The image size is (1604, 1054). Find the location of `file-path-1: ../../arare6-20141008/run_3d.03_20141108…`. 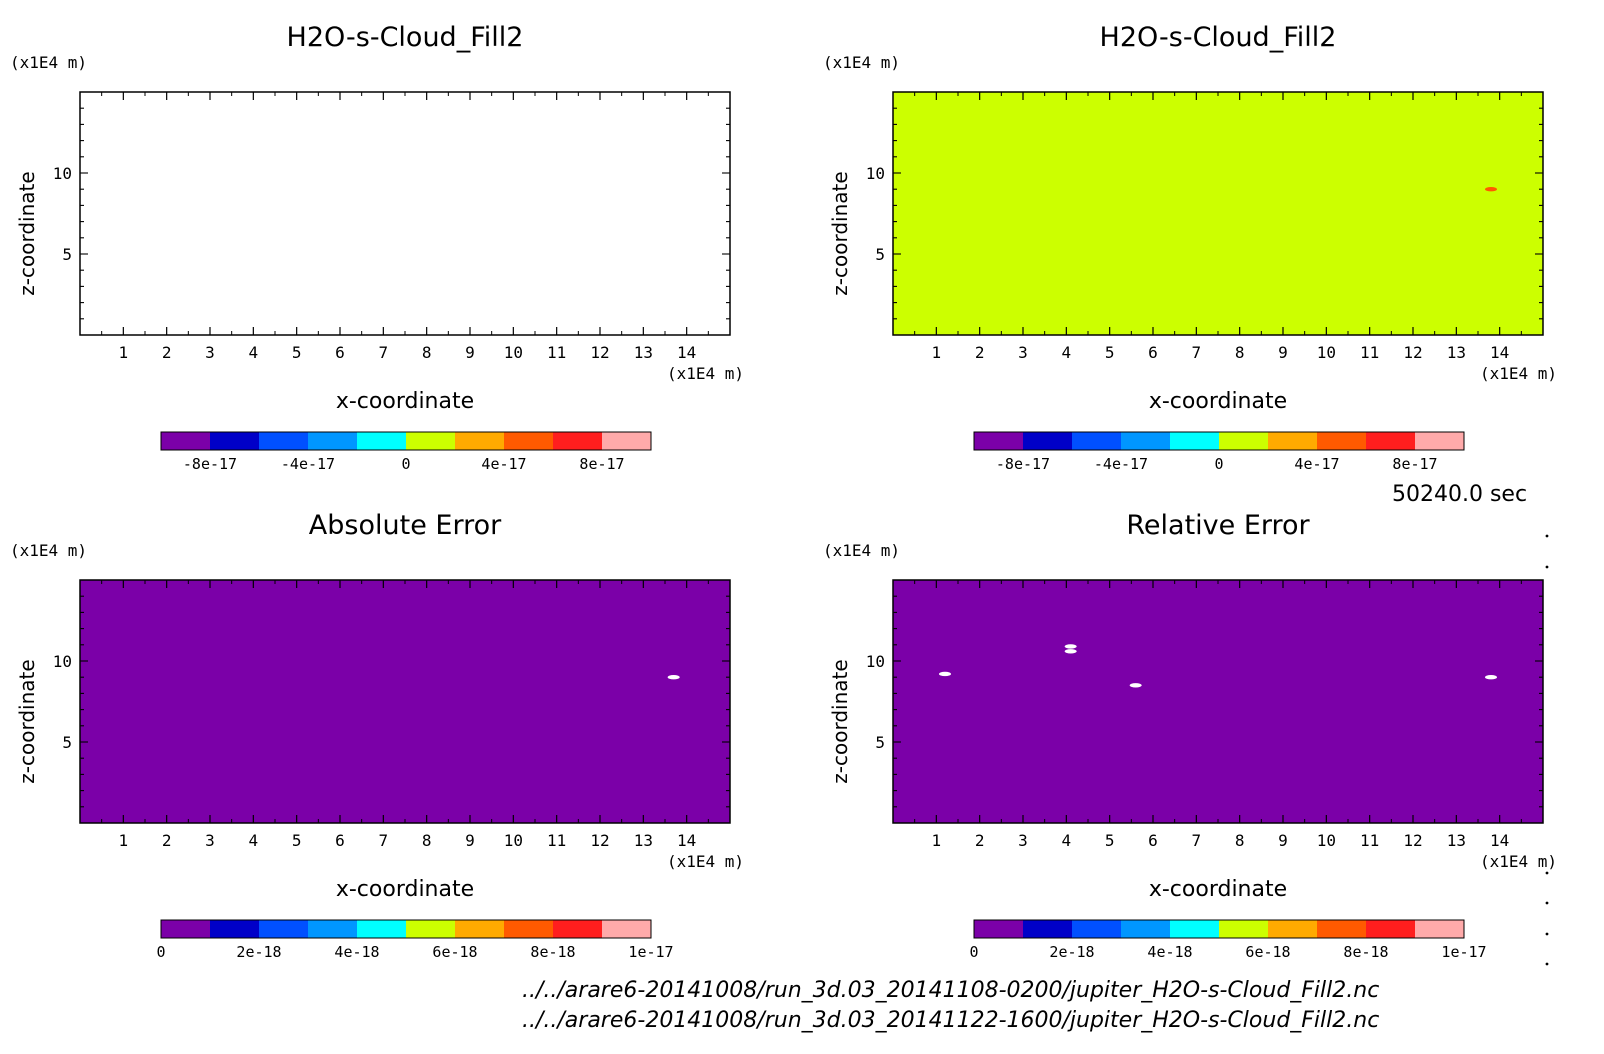

file-path-1: ../../arare6-20141008/run_3d.03_20141108… is located at coordinates (951, 990).